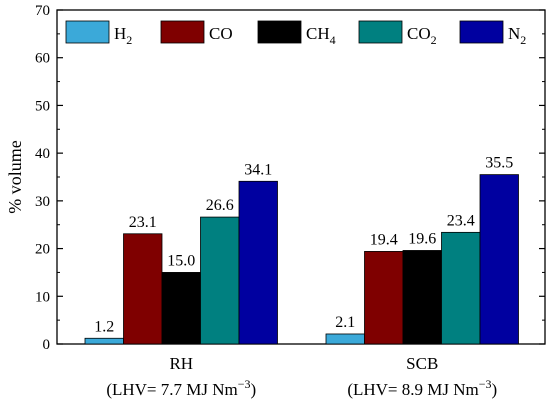  What do you see at coordinates (42, 297) in the screenshot?
I see `y-tick-label: 10` at bounding box center [42, 297].